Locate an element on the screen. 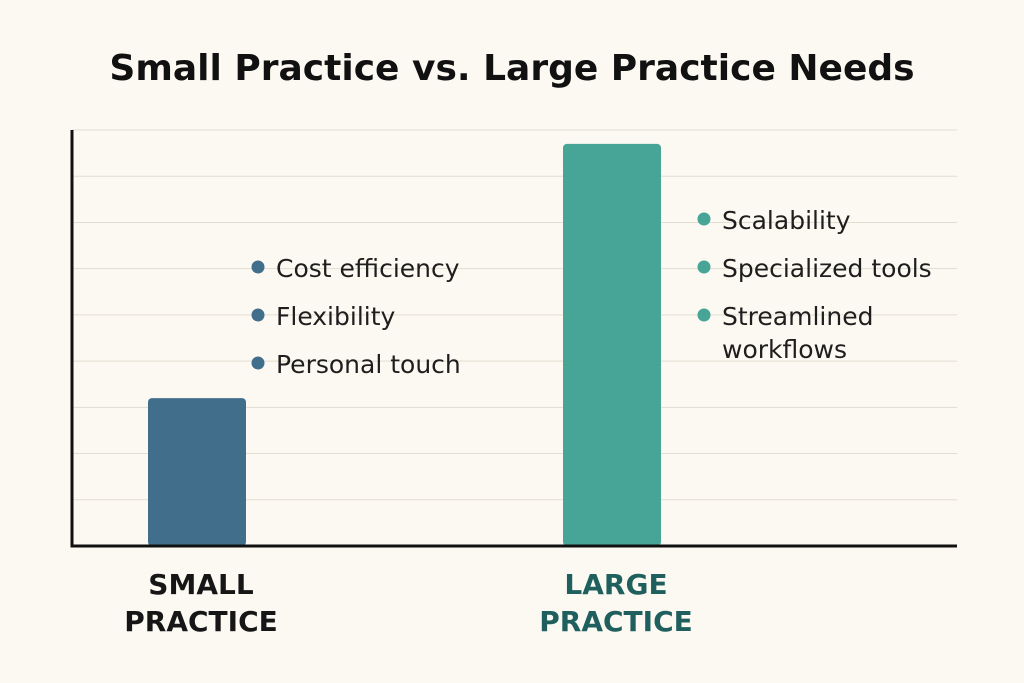 The width and height of the screenshot is (1024, 683). annotation-line: Specialized tools is located at coordinates (827, 268).